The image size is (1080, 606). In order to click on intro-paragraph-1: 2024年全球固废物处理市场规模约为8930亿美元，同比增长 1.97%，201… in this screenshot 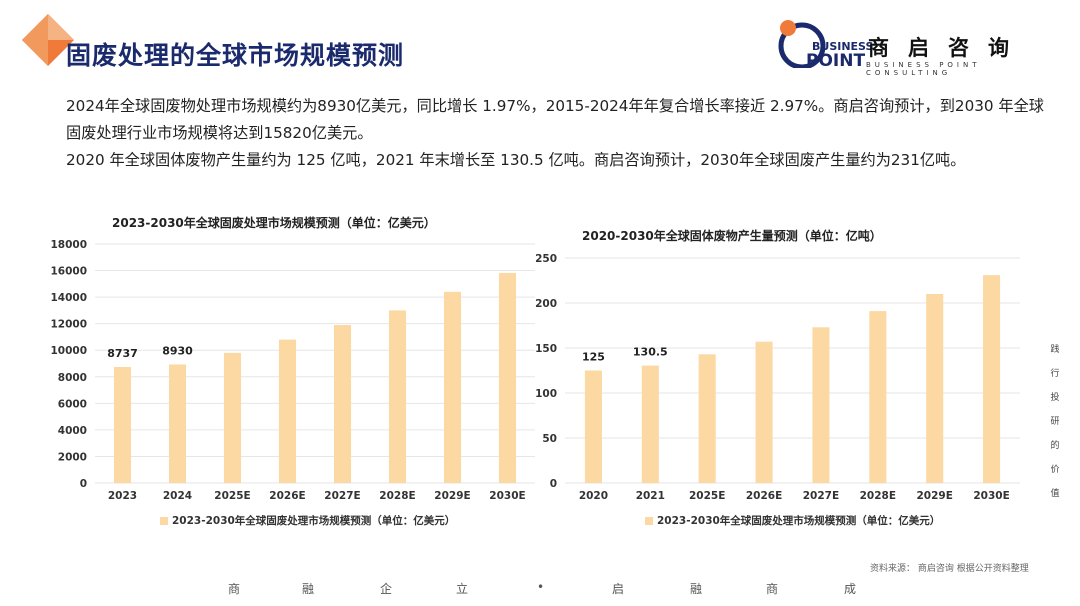, I will do `click(555, 119)`.